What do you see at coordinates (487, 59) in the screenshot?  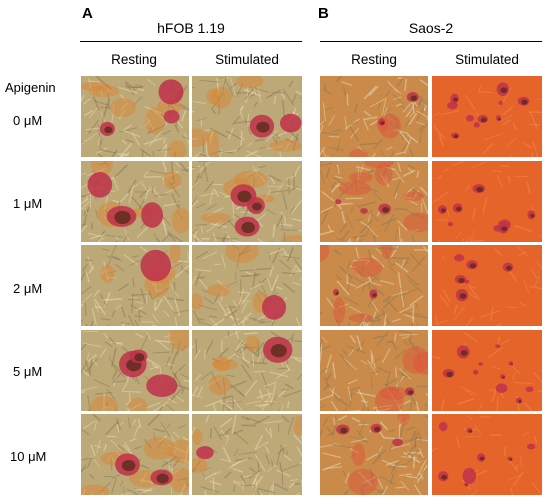 I see `col-label-b-stimulated: Stimulated` at bounding box center [487, 59].